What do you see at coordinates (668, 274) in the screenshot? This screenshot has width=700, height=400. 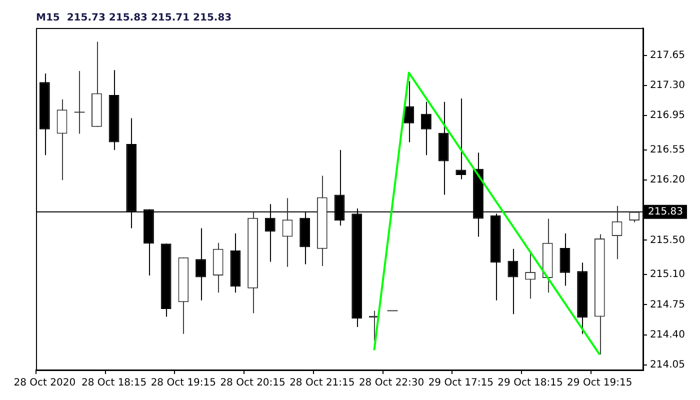 I see `y-tick-label: 215.10` at bounding box center [668, 274].